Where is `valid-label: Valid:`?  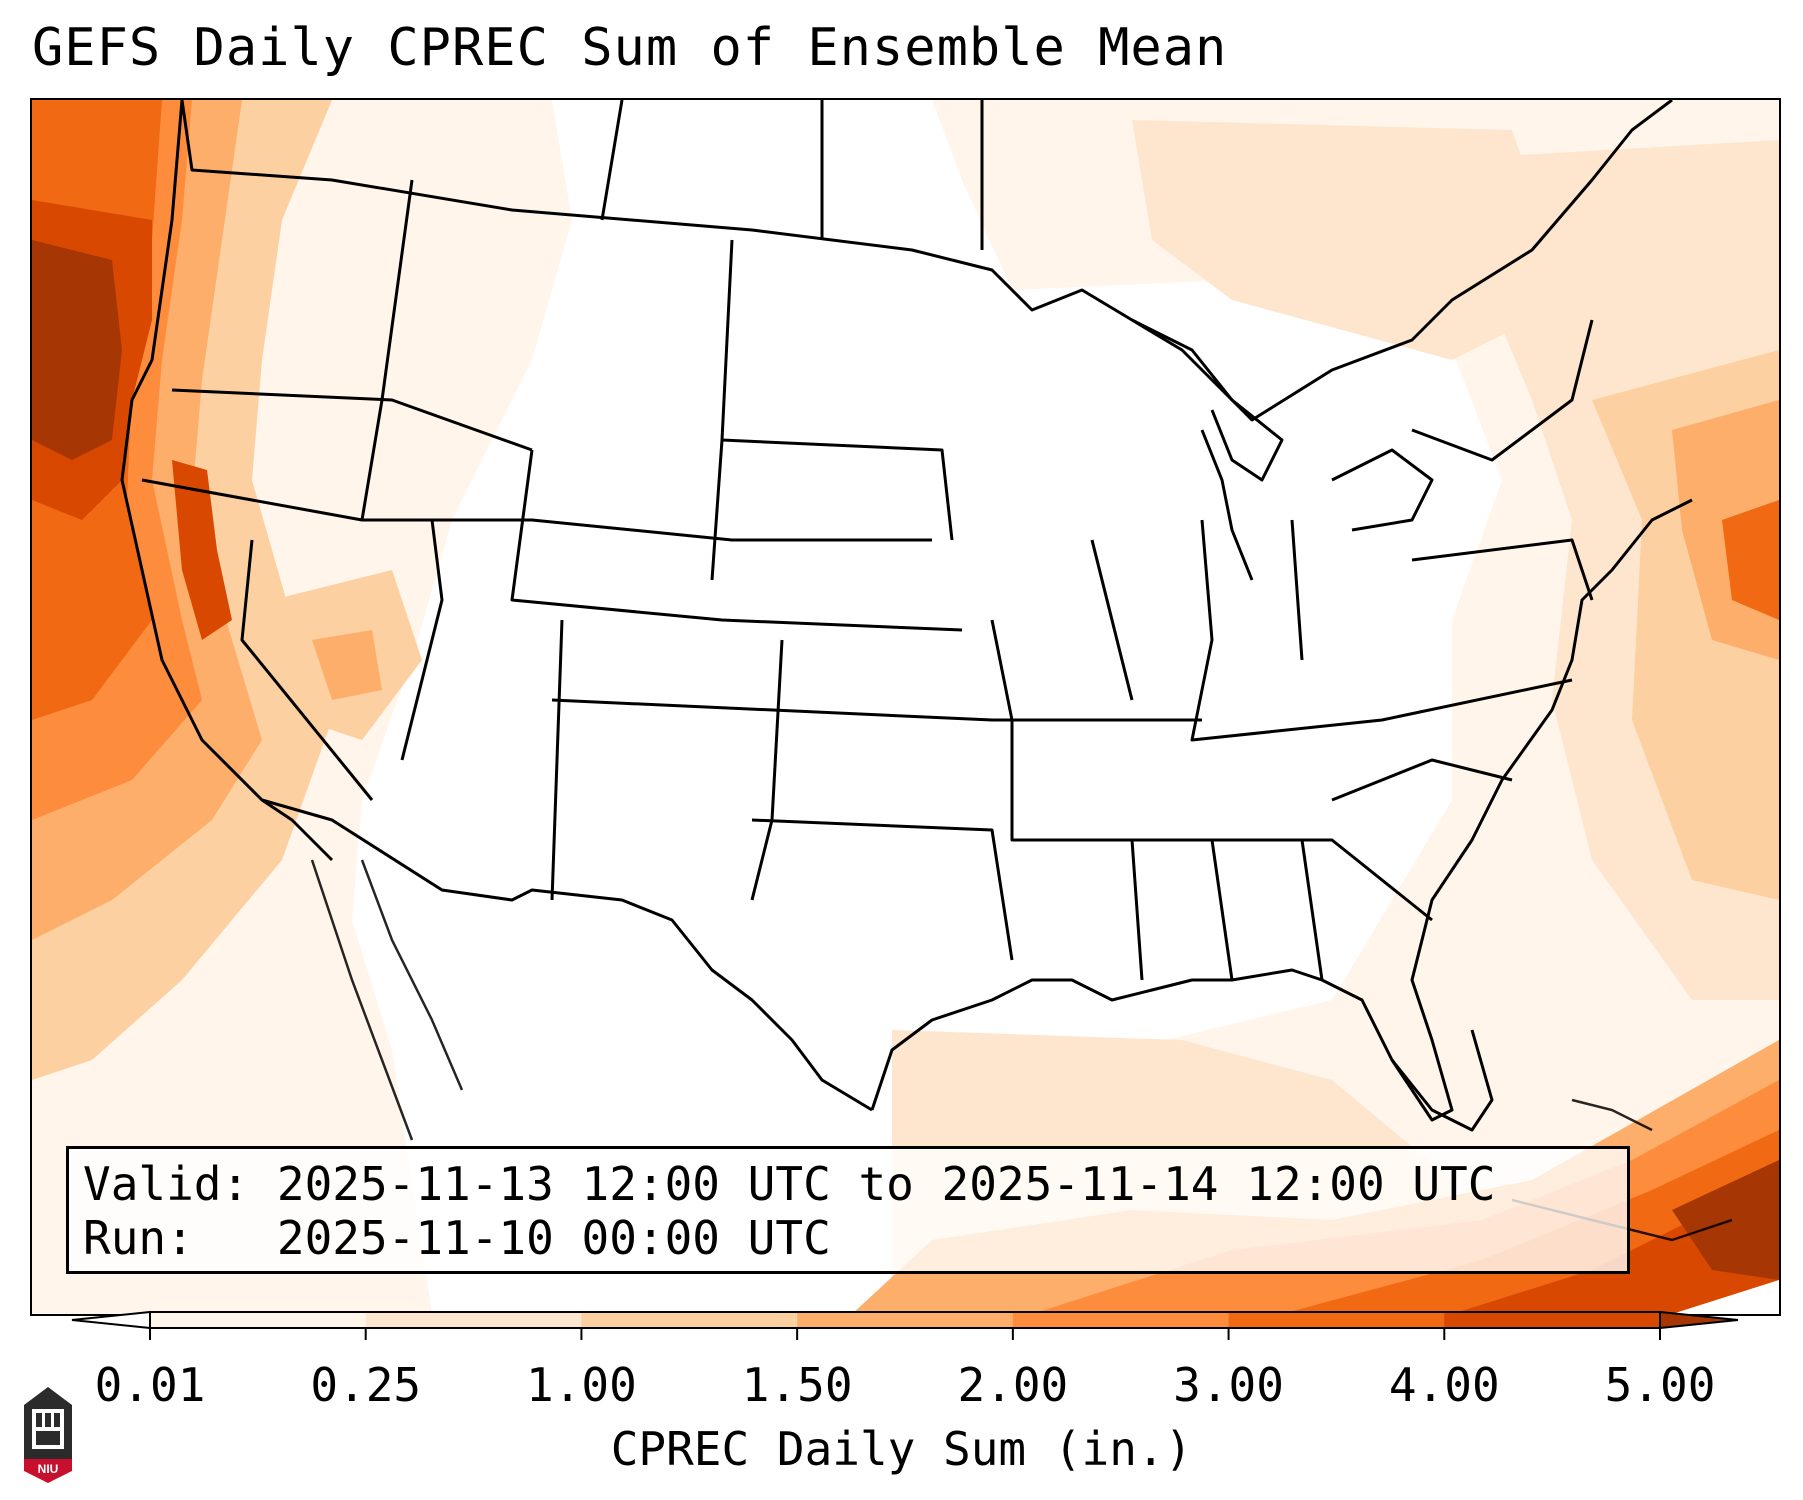 valid-label: Valid: is located at coordinates (166, 1184).